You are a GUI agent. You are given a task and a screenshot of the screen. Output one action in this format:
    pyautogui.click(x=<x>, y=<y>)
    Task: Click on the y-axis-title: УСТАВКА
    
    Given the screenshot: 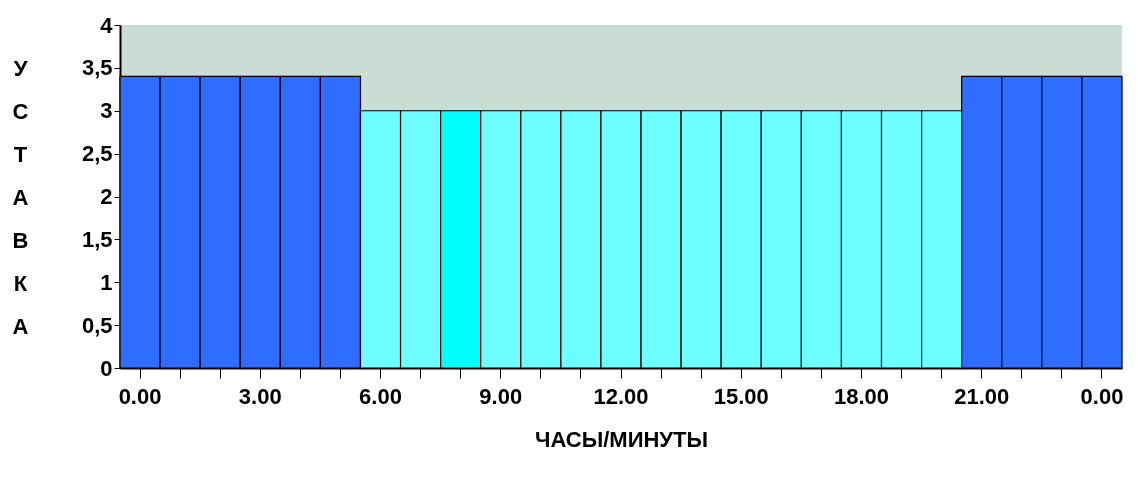 What is the action you would take?
    pyautogui.click(x=20, y=197)
    